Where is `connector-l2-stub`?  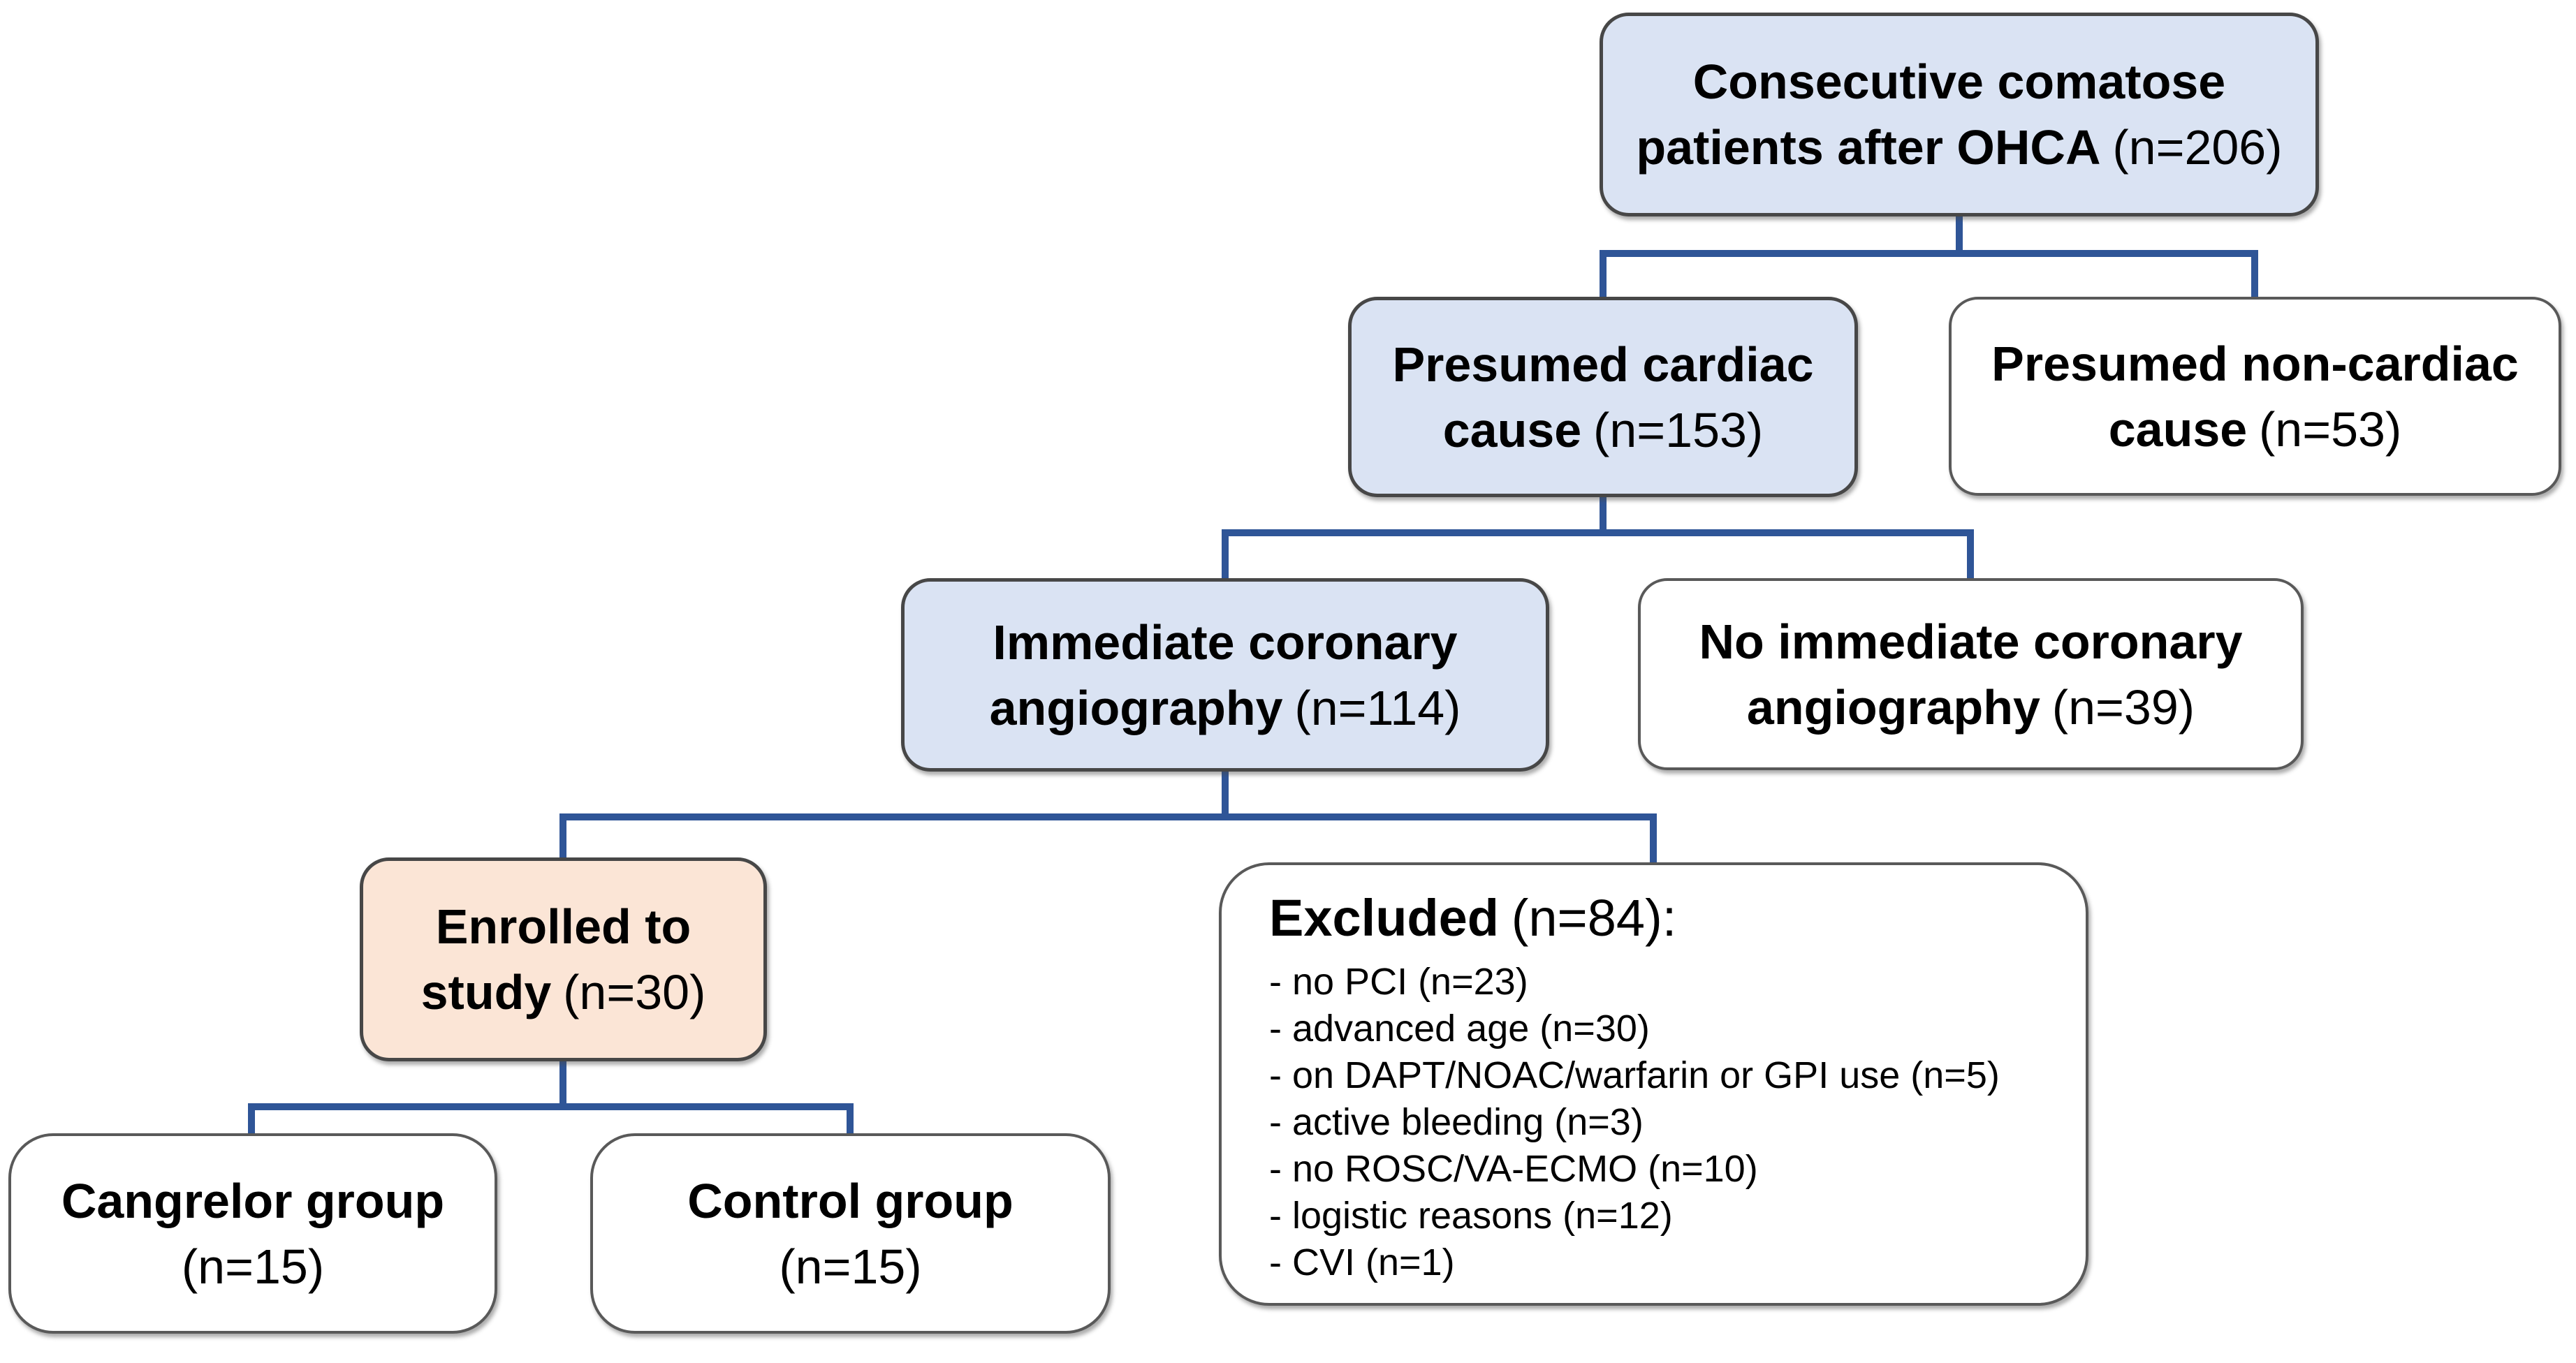
connector-l2-stub is located at coordinates (1604, 515).